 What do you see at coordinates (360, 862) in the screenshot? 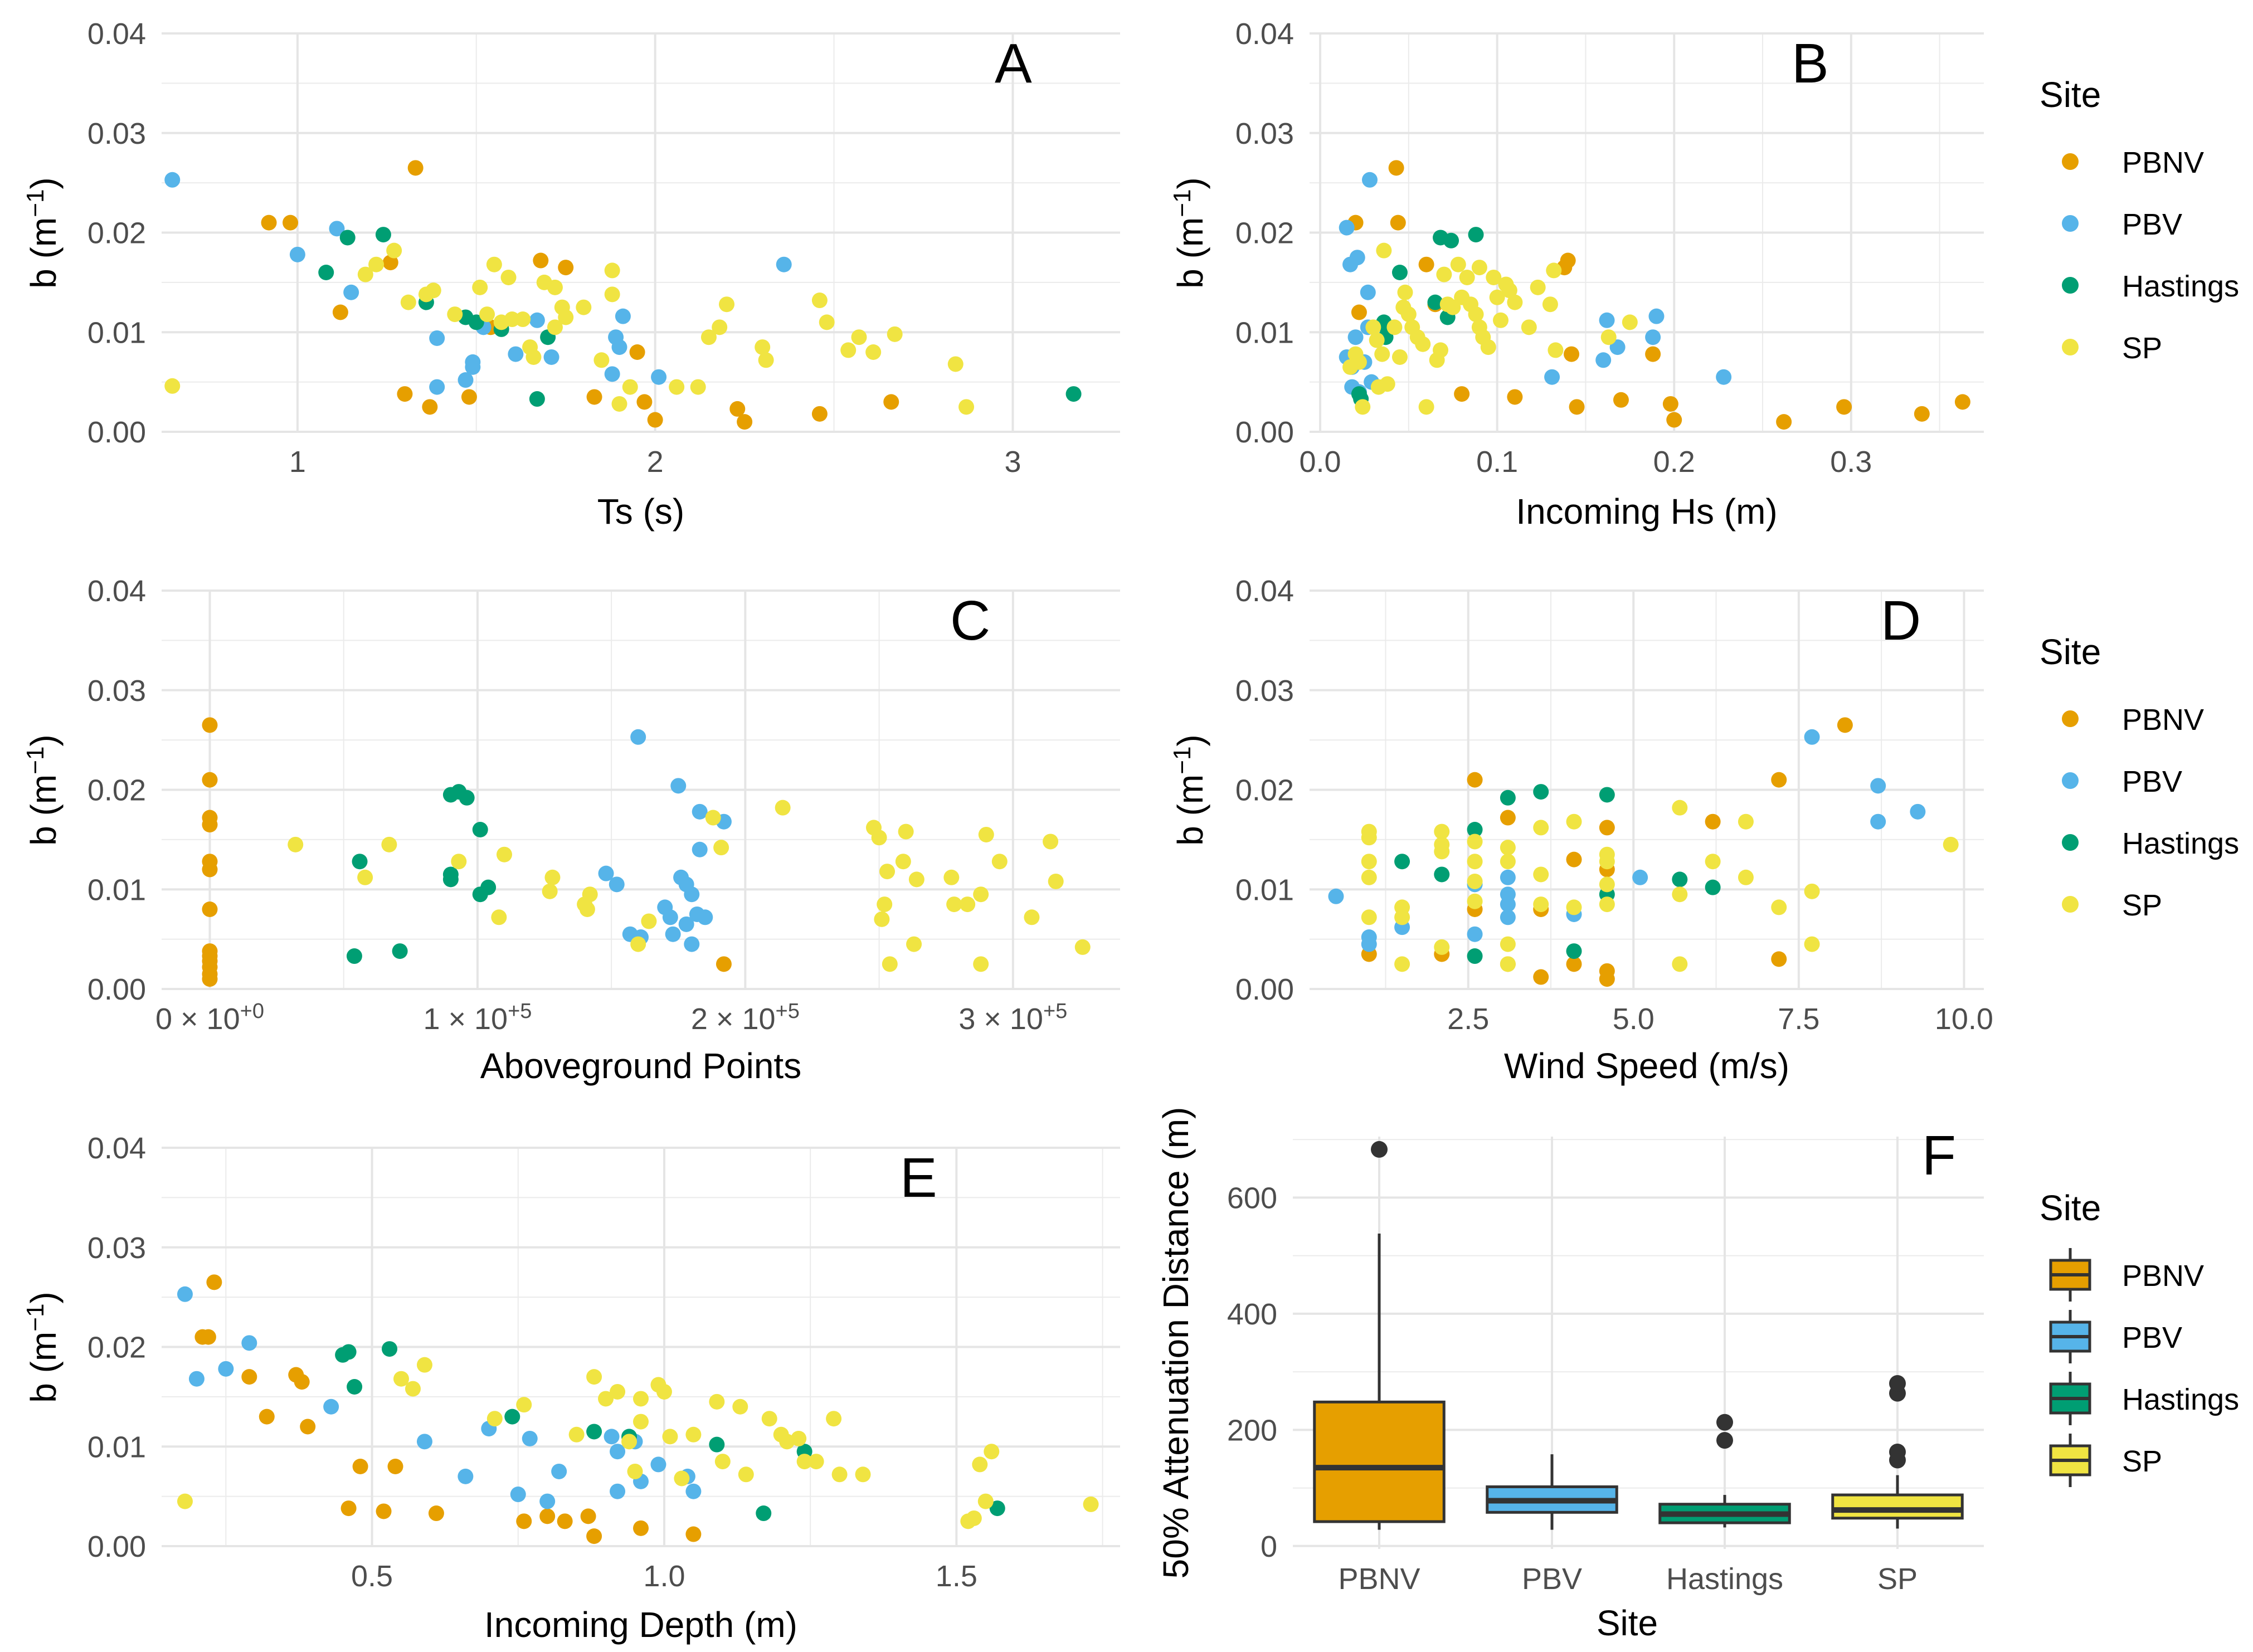
I see `panel-c-point-hastings` at bounding box center [360, 862].